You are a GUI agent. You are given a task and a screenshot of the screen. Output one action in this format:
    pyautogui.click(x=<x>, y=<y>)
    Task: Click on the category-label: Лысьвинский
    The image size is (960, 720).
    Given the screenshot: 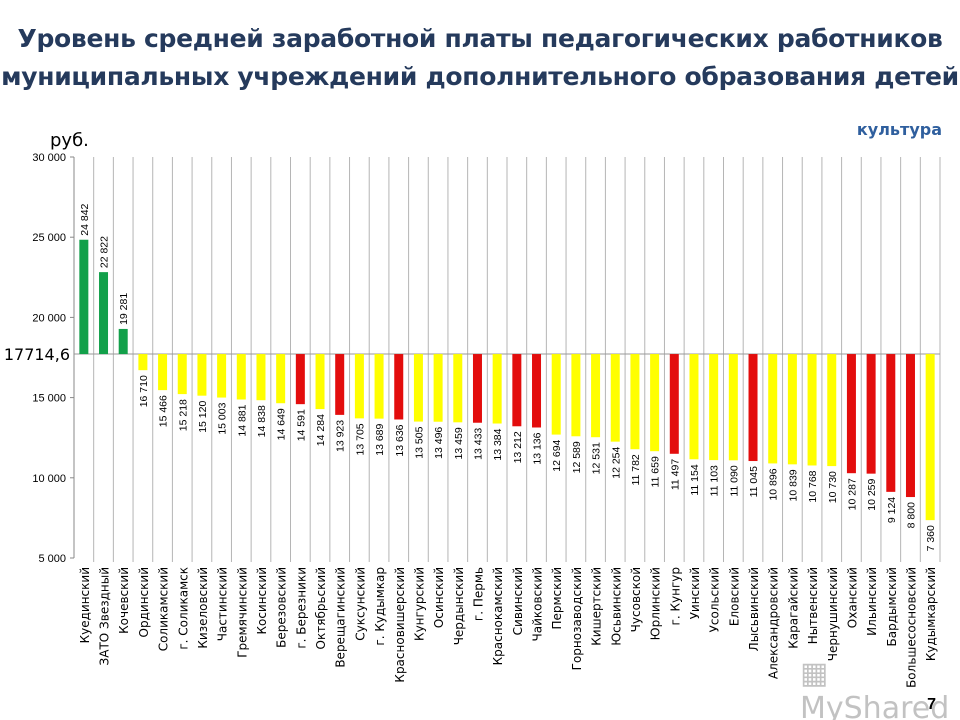 What is the action you would take?
    pyautogui.click(x=754, y=609)
    